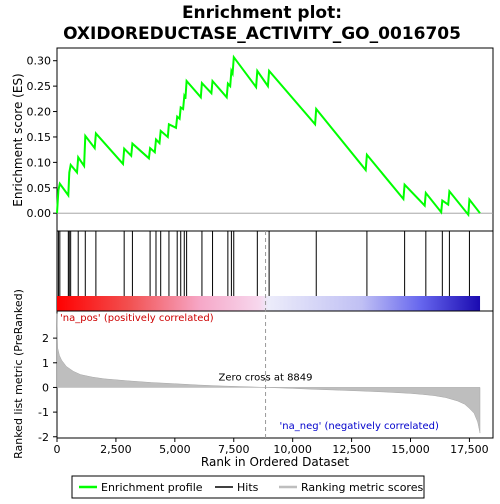 The width and height of the screenshot is (500, 504). Describe the element at coordinates (234, 449) in the screenshot. I see `x-tick-label: 7,500` at that location.